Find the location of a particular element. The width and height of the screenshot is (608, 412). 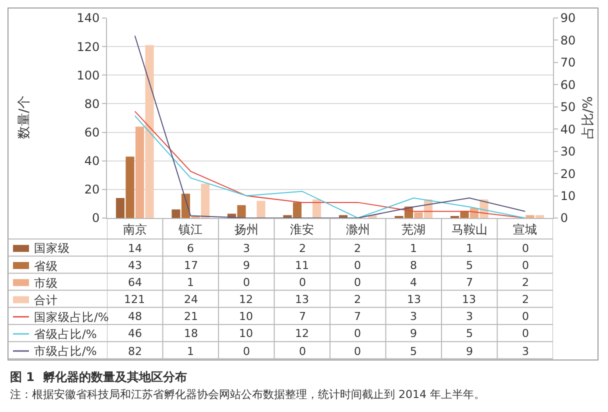

data-label: 46 is located at coordinates (135, 333).